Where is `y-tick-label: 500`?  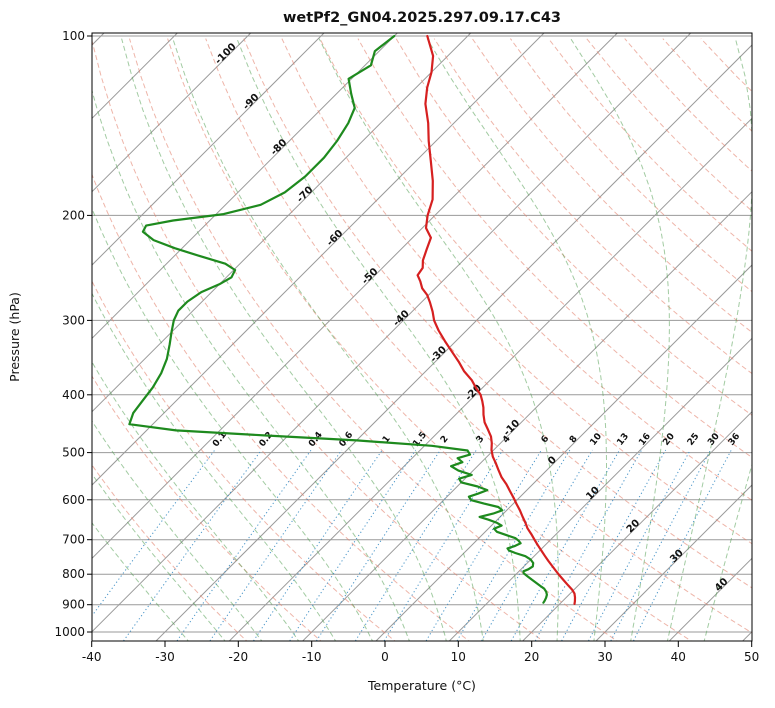 y-tick-label: 500 is located at coordinates (73, 453).